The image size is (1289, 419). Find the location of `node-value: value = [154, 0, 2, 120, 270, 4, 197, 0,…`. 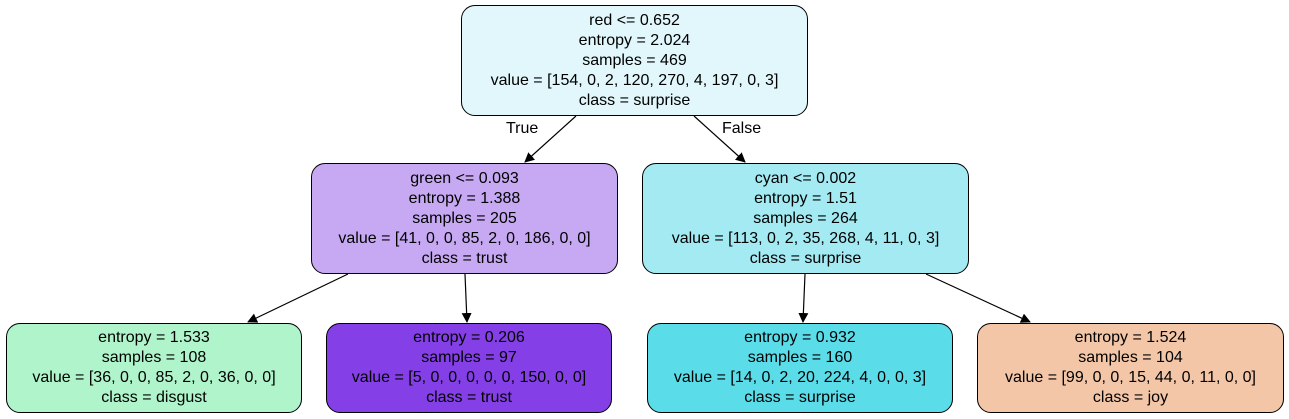

node-value: value = [154, 0, 2, 120, 270, 4, 197, 0,… is located at coordinates (634, 80).